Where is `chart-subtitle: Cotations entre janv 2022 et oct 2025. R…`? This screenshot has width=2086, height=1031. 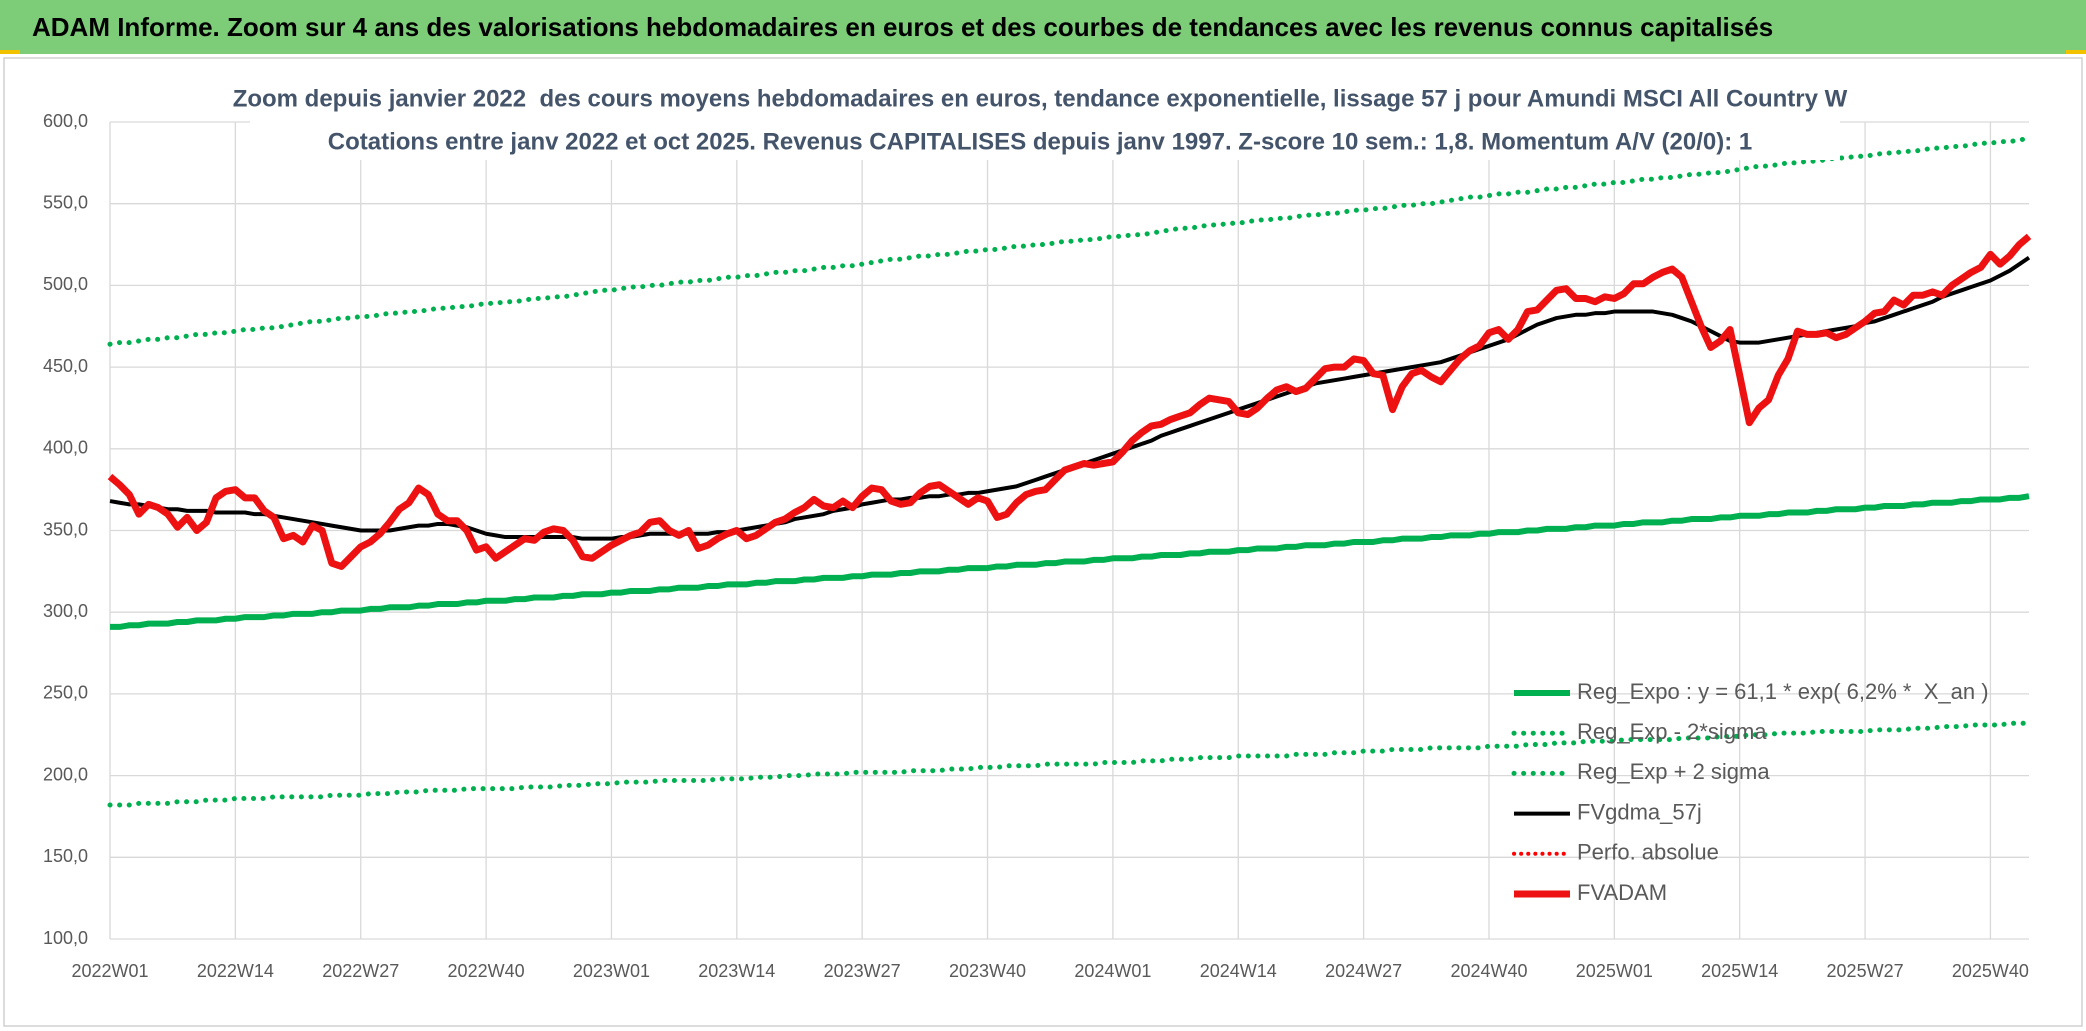 chart-subtitle: Cotations entre janv 2022 et oct 2025. R… is located at coordinates (1040, 141).